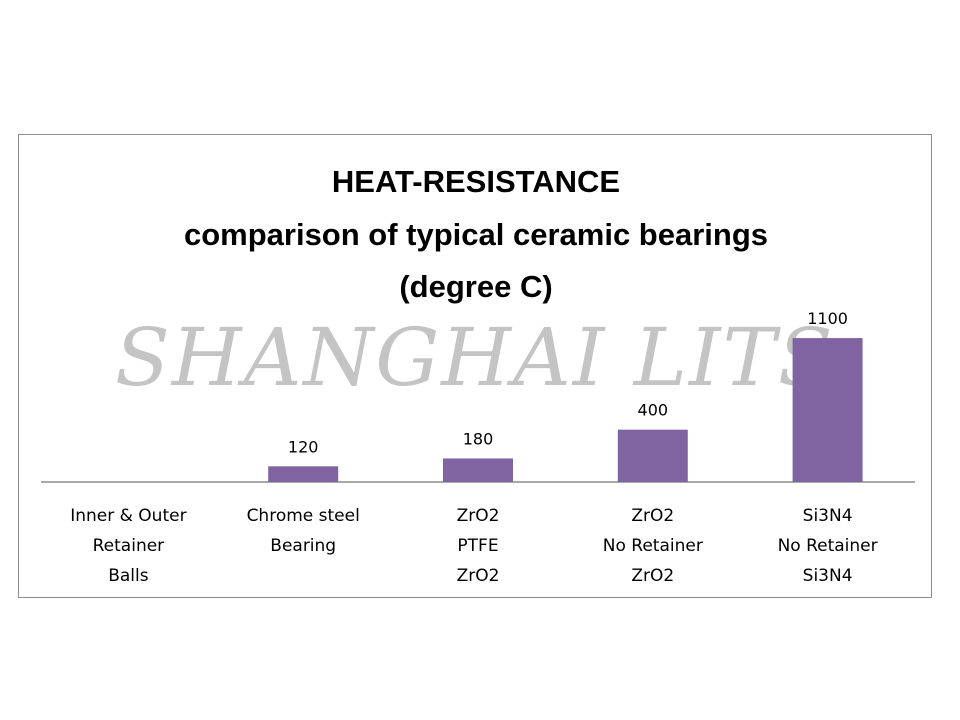  I want to click on data-label: 1100, so click(827, 318).